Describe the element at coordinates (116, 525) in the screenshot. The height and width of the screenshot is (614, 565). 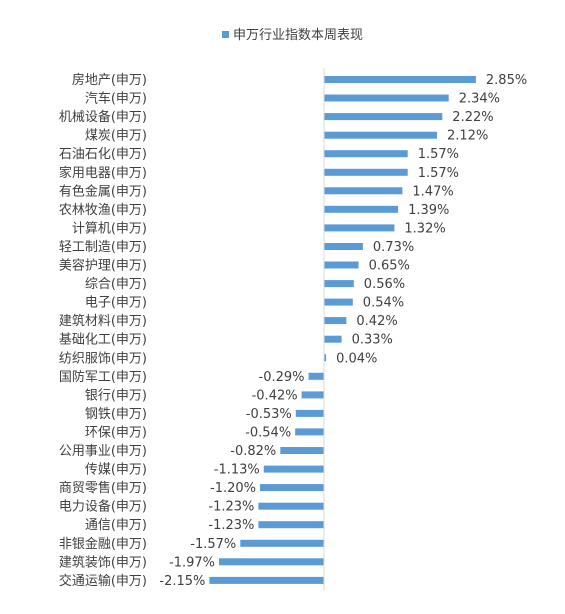
I see `category-label: 通信(申万)` at that location.